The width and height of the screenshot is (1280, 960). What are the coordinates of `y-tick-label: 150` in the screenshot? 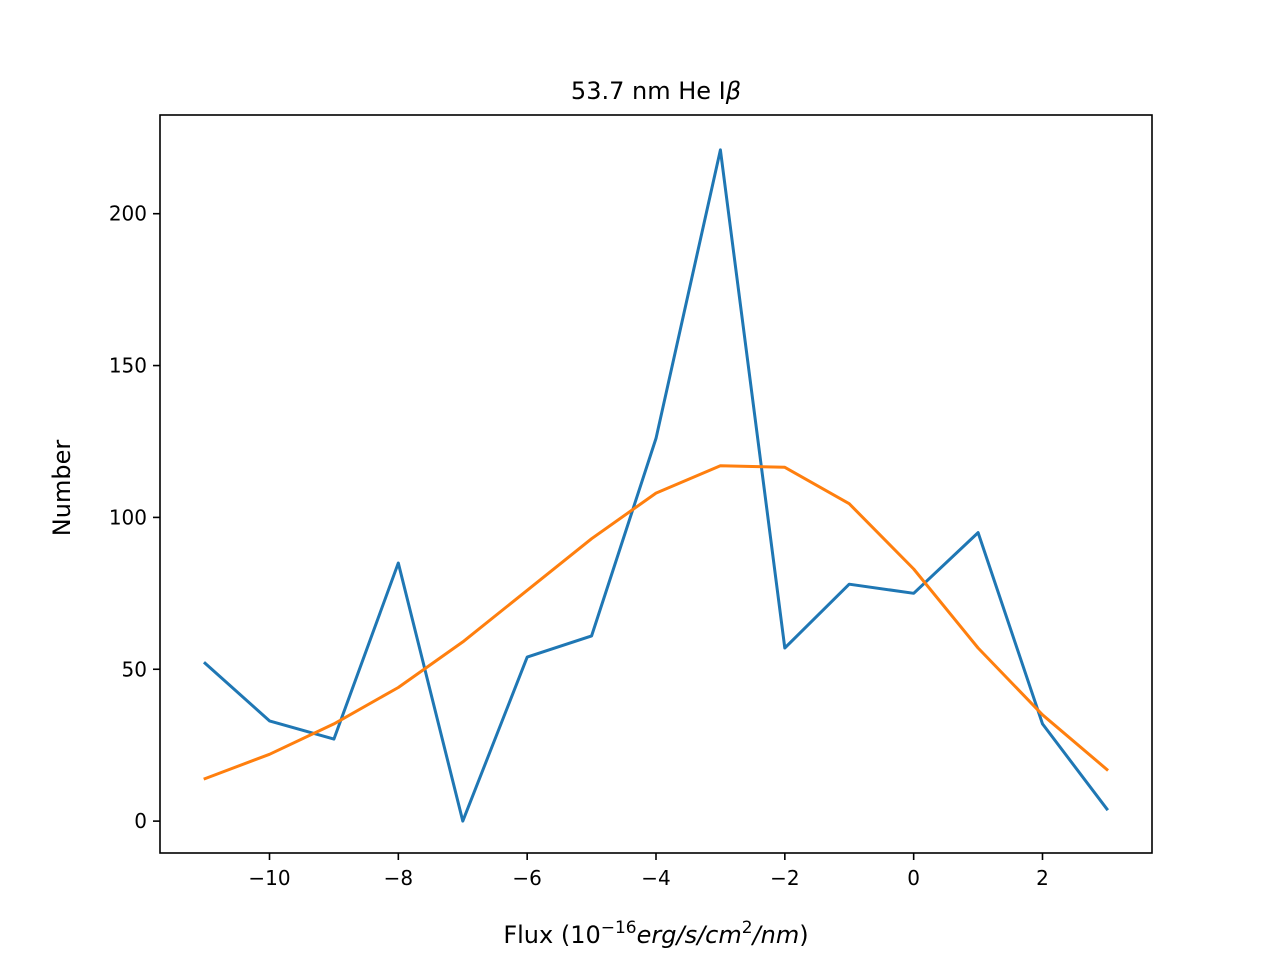 It's located at (128, 366).